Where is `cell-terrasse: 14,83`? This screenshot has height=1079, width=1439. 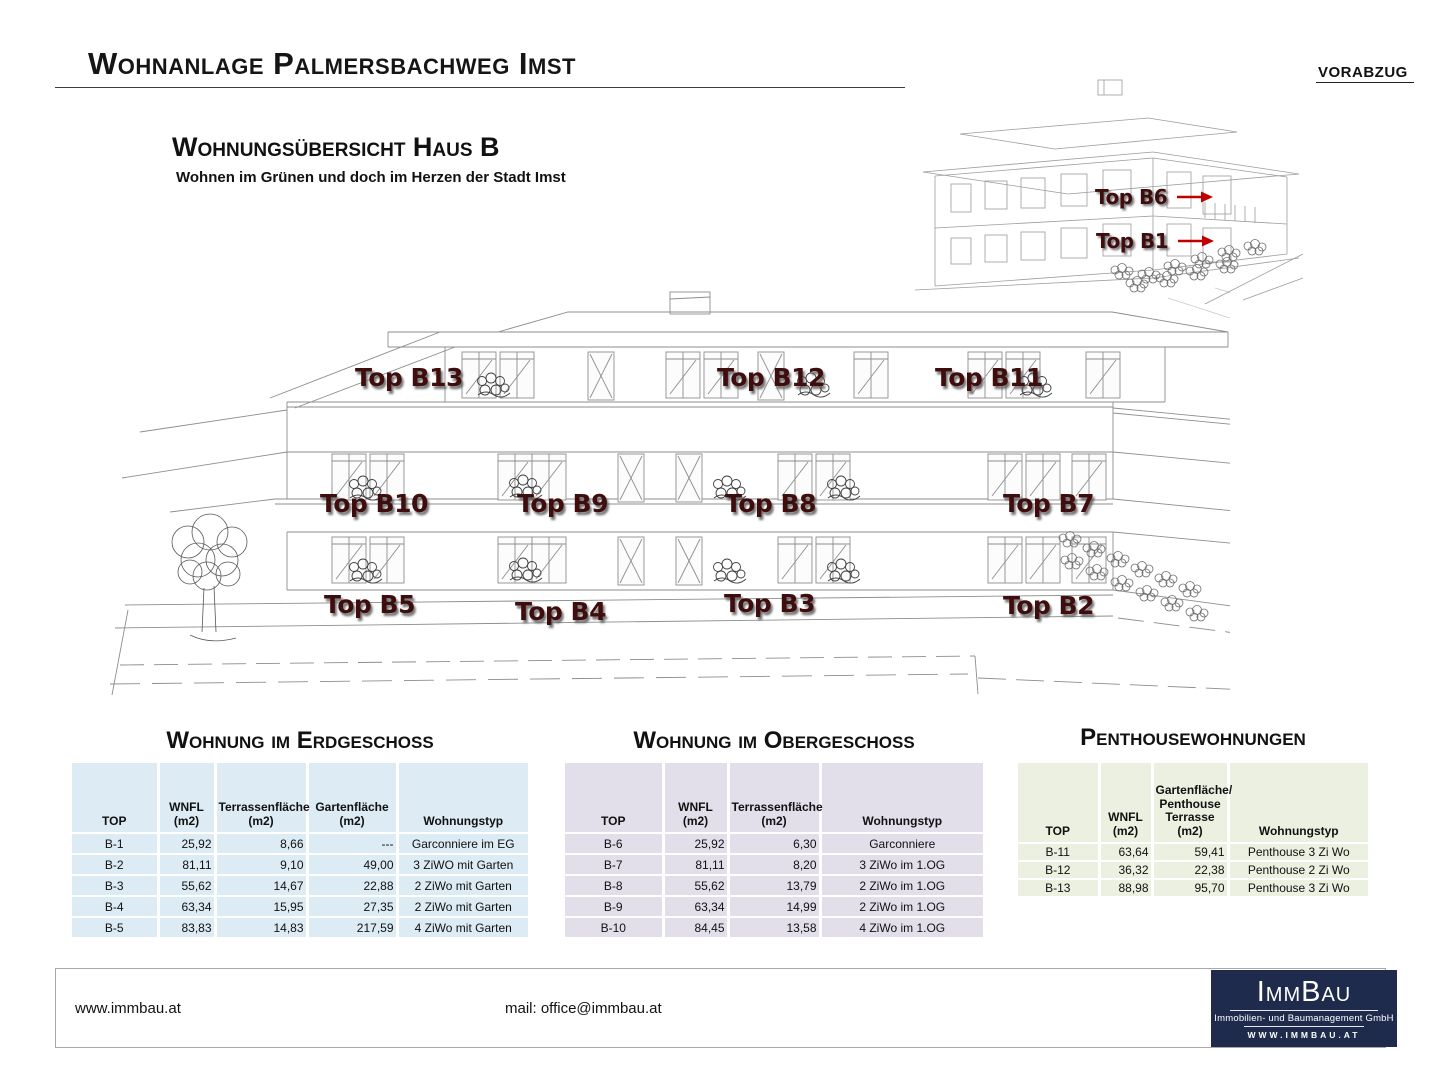
cell-terrasse: 14,83 is located at coordinates (260, 926).